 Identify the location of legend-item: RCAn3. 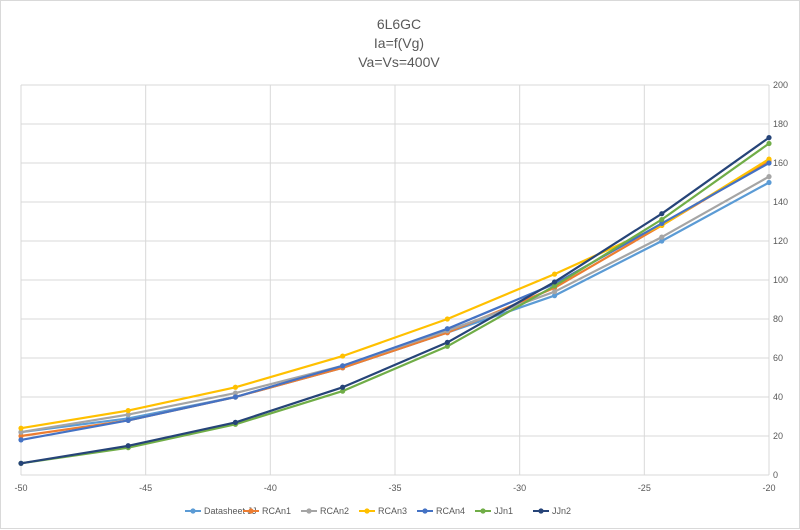
(383, 511).